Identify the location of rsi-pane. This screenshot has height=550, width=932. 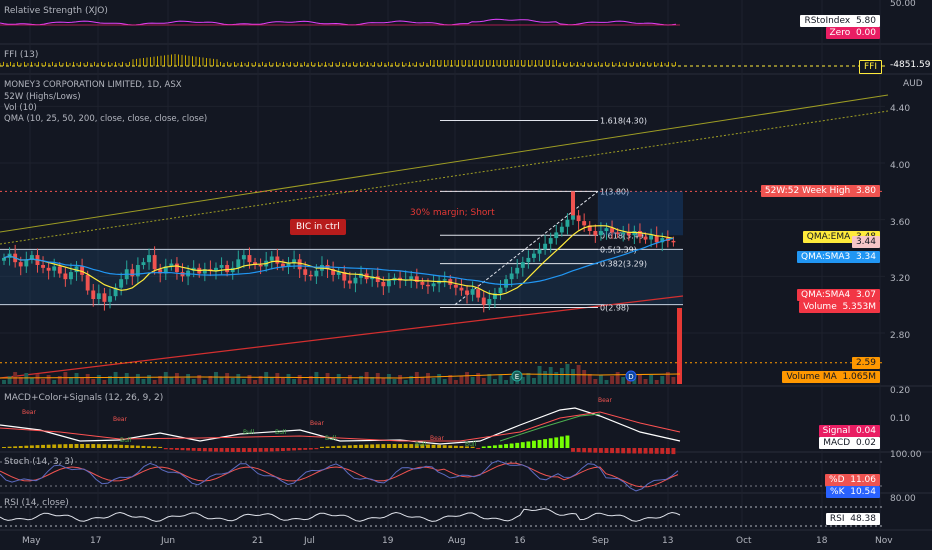
(442, 516).